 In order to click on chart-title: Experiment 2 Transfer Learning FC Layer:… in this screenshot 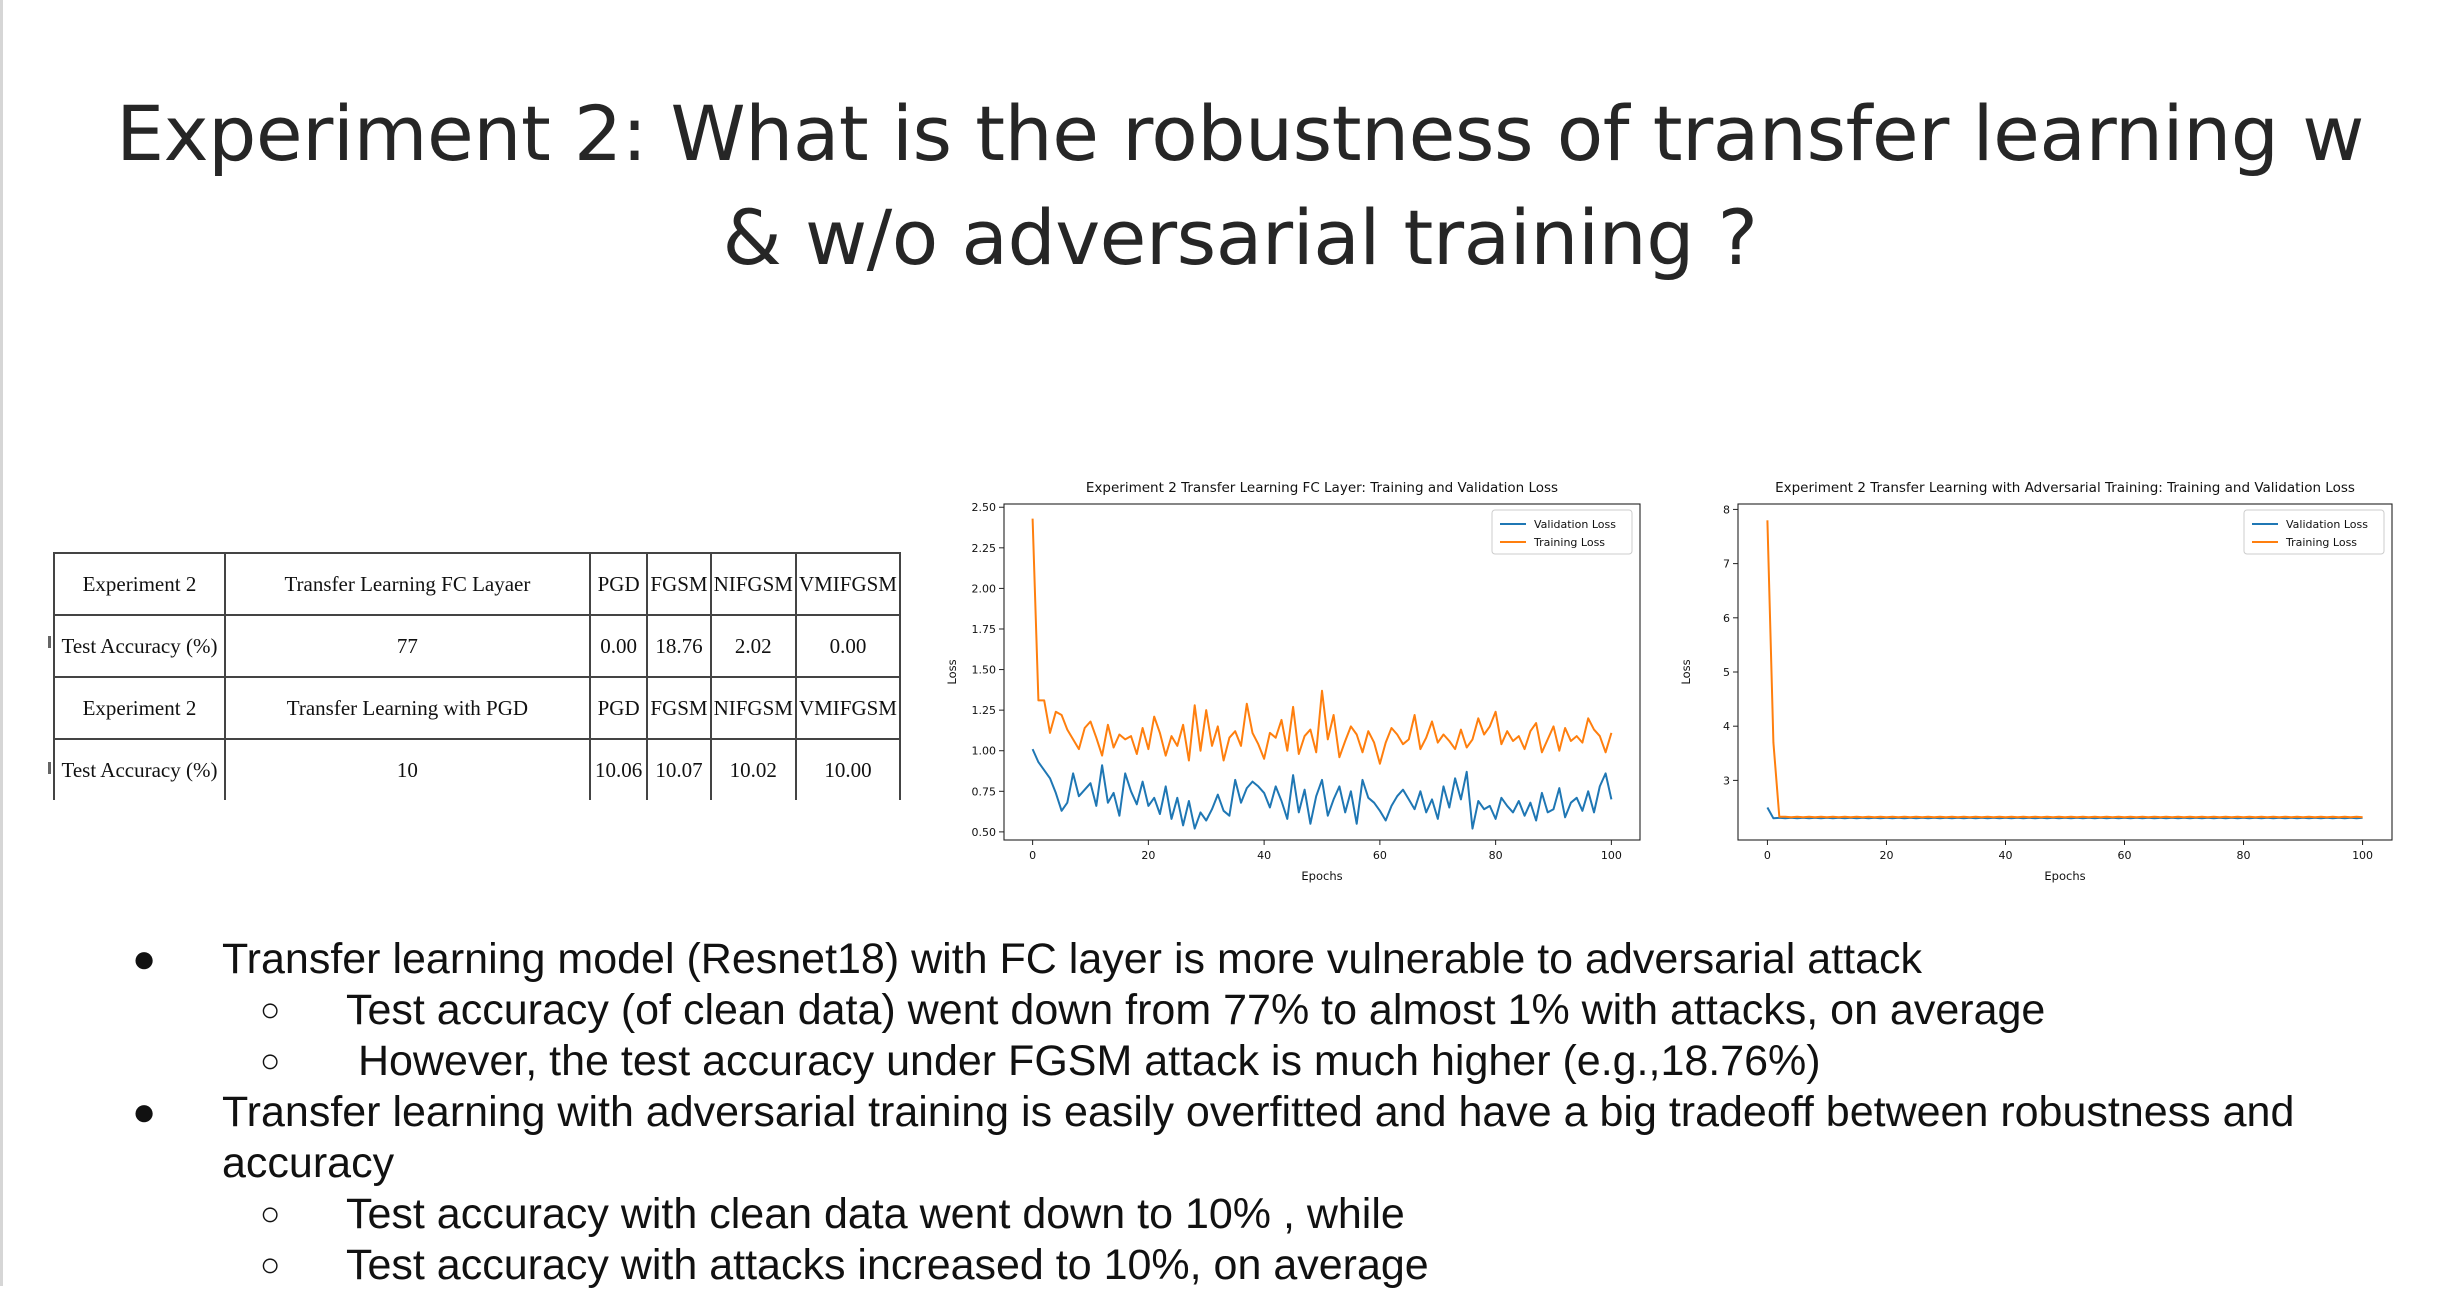, I will do `click(1322, 488)`.